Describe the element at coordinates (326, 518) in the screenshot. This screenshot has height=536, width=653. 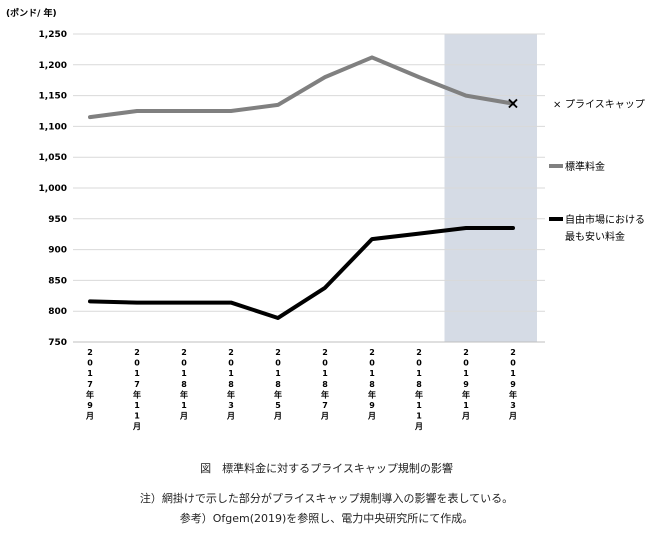
I see `figure-source: 参考）Ofgem(2019)を参照し、電力中央研究所にて作成。` at that location.